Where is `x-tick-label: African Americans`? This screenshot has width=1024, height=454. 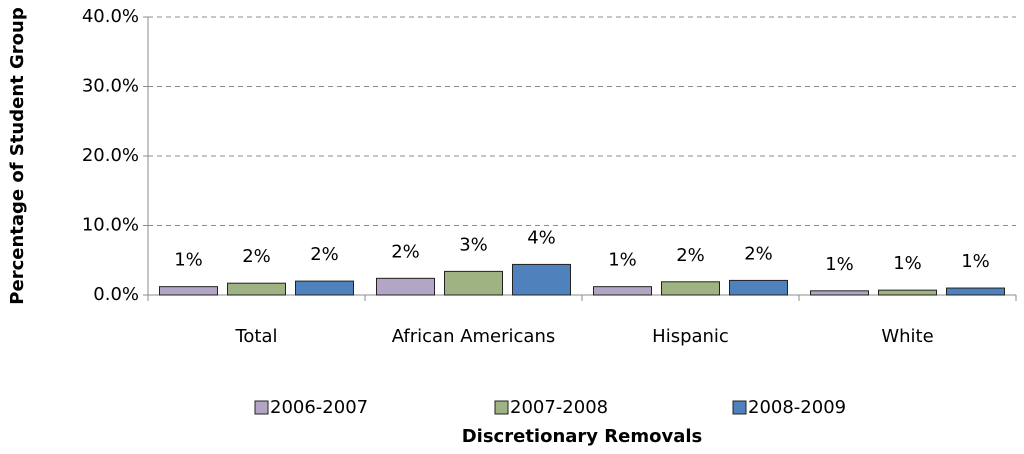
x-tick-label: African Americans is located at coordinates (474, 336).